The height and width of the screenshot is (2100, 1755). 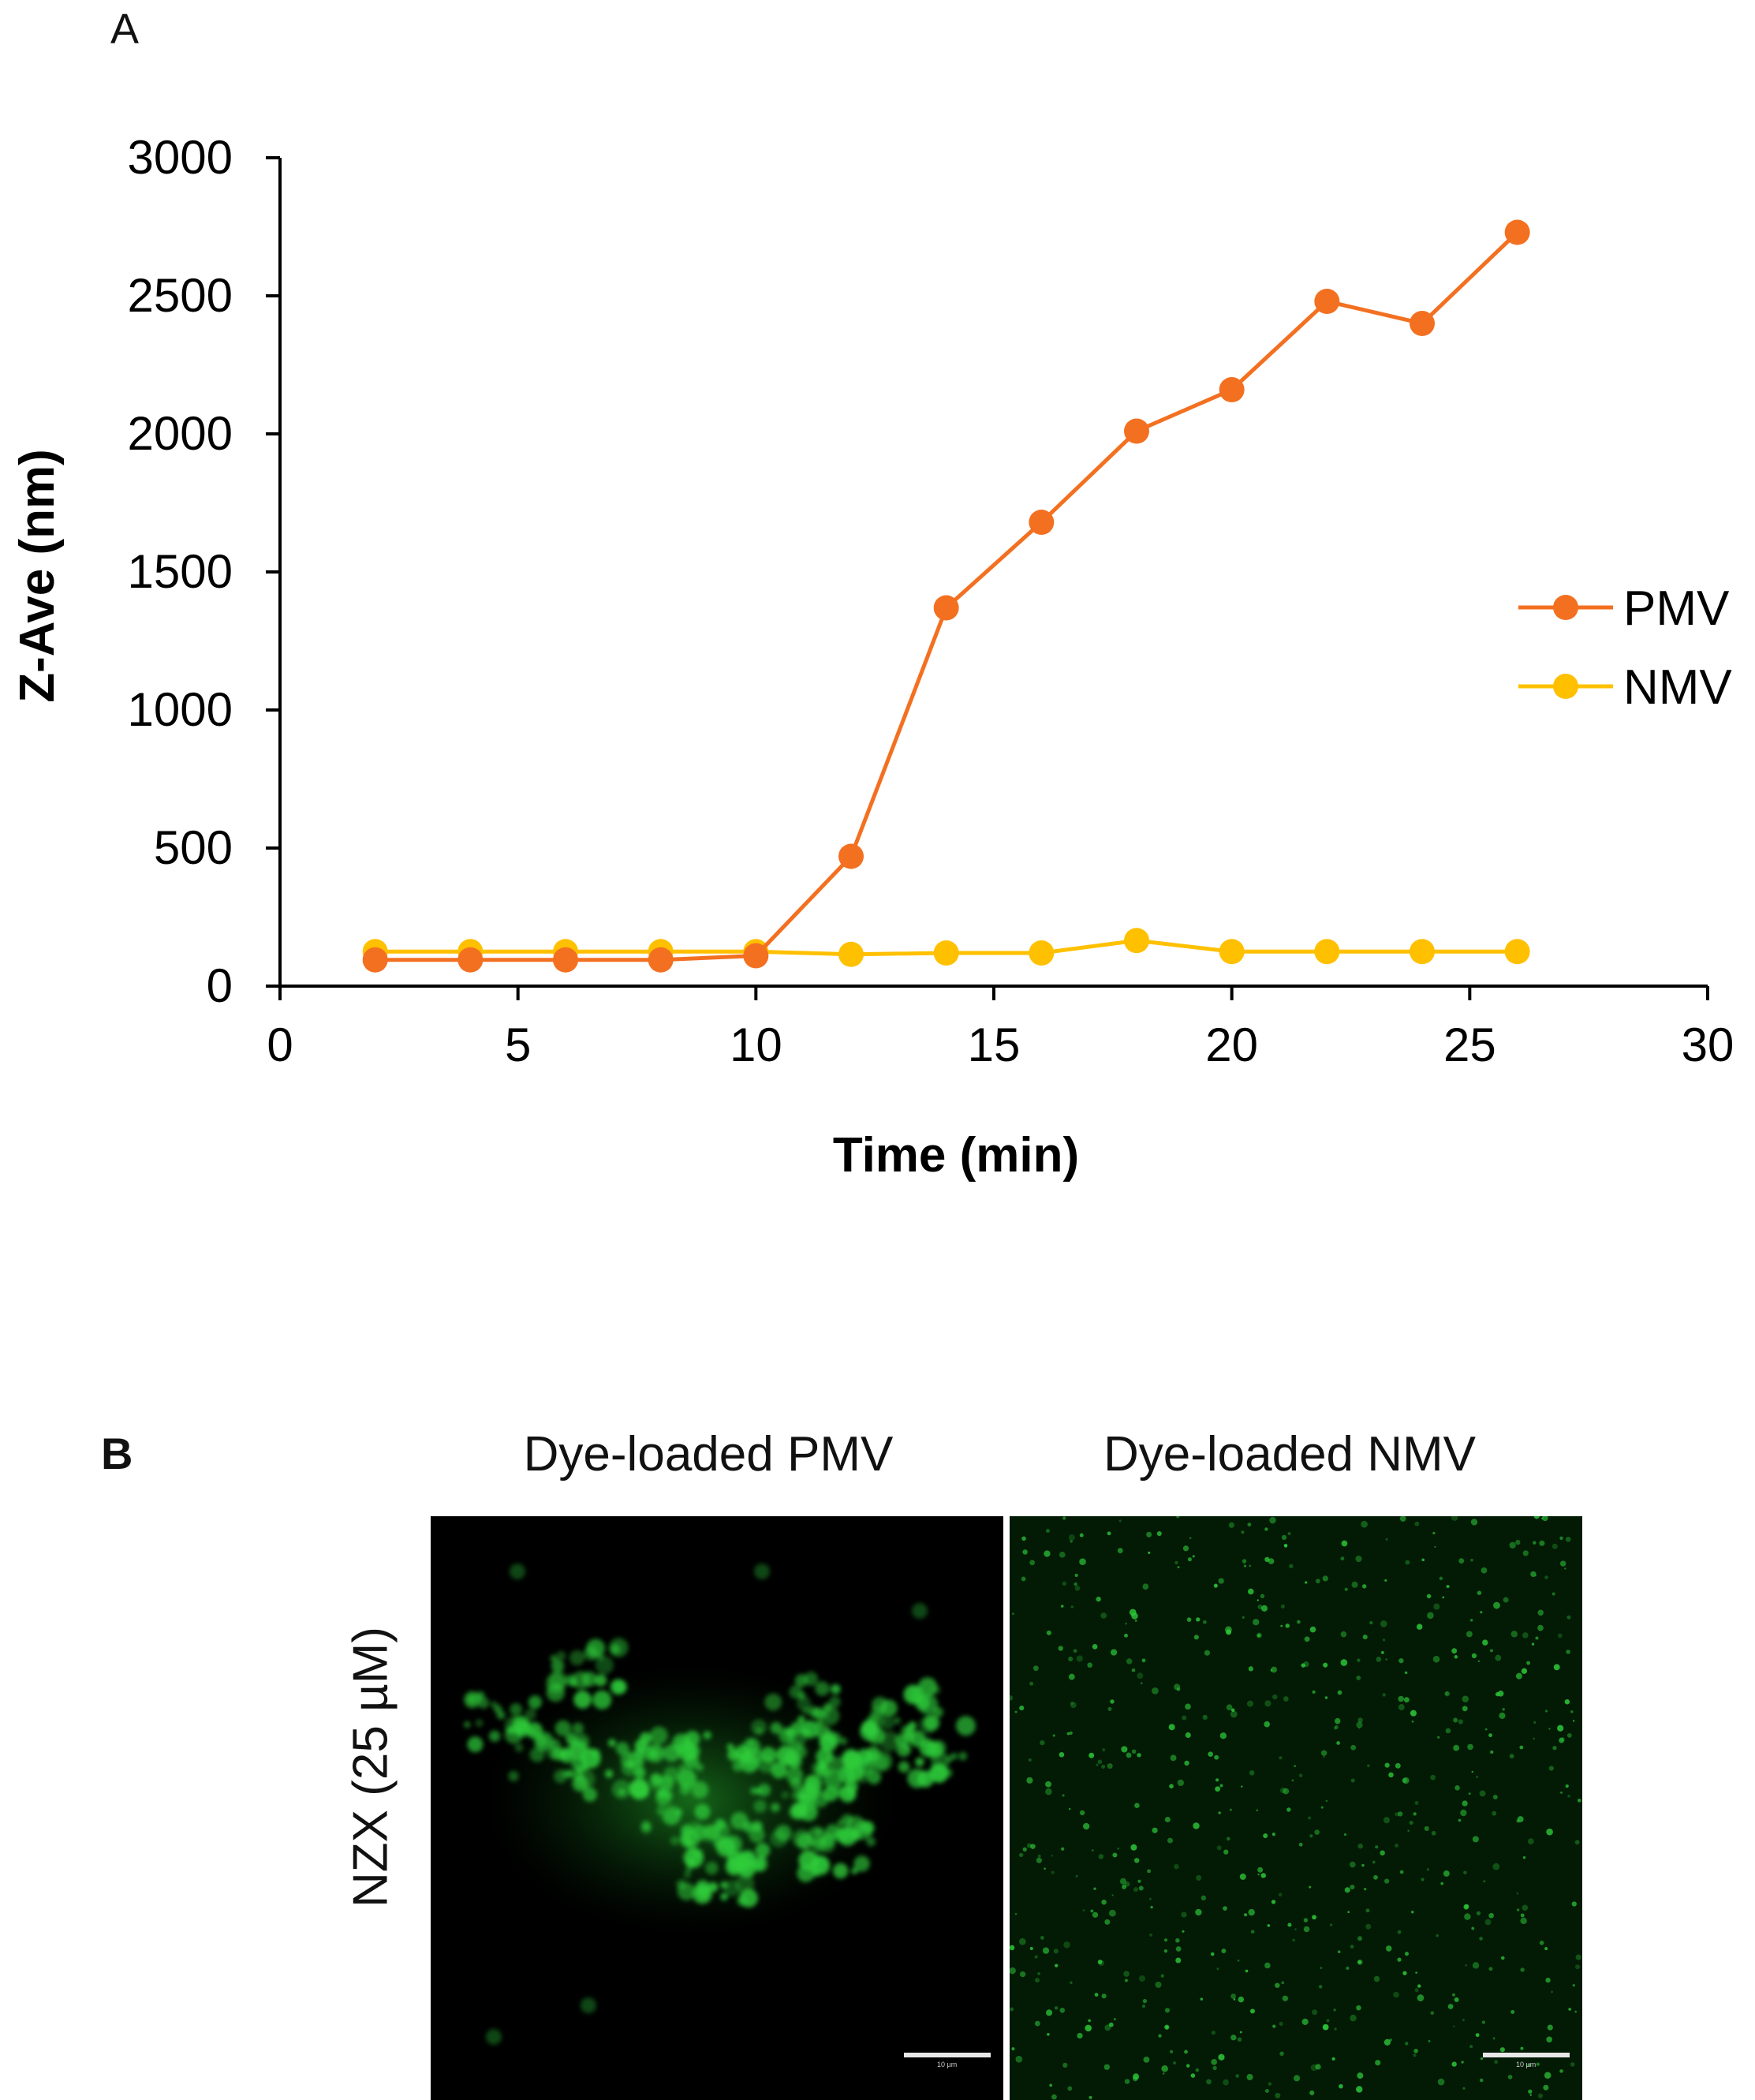 What do you see at coordinates (37, 575) in the screenshot?
I see `y-axis-label: Z-Ave (nm)` at bounding box center [37, 575].